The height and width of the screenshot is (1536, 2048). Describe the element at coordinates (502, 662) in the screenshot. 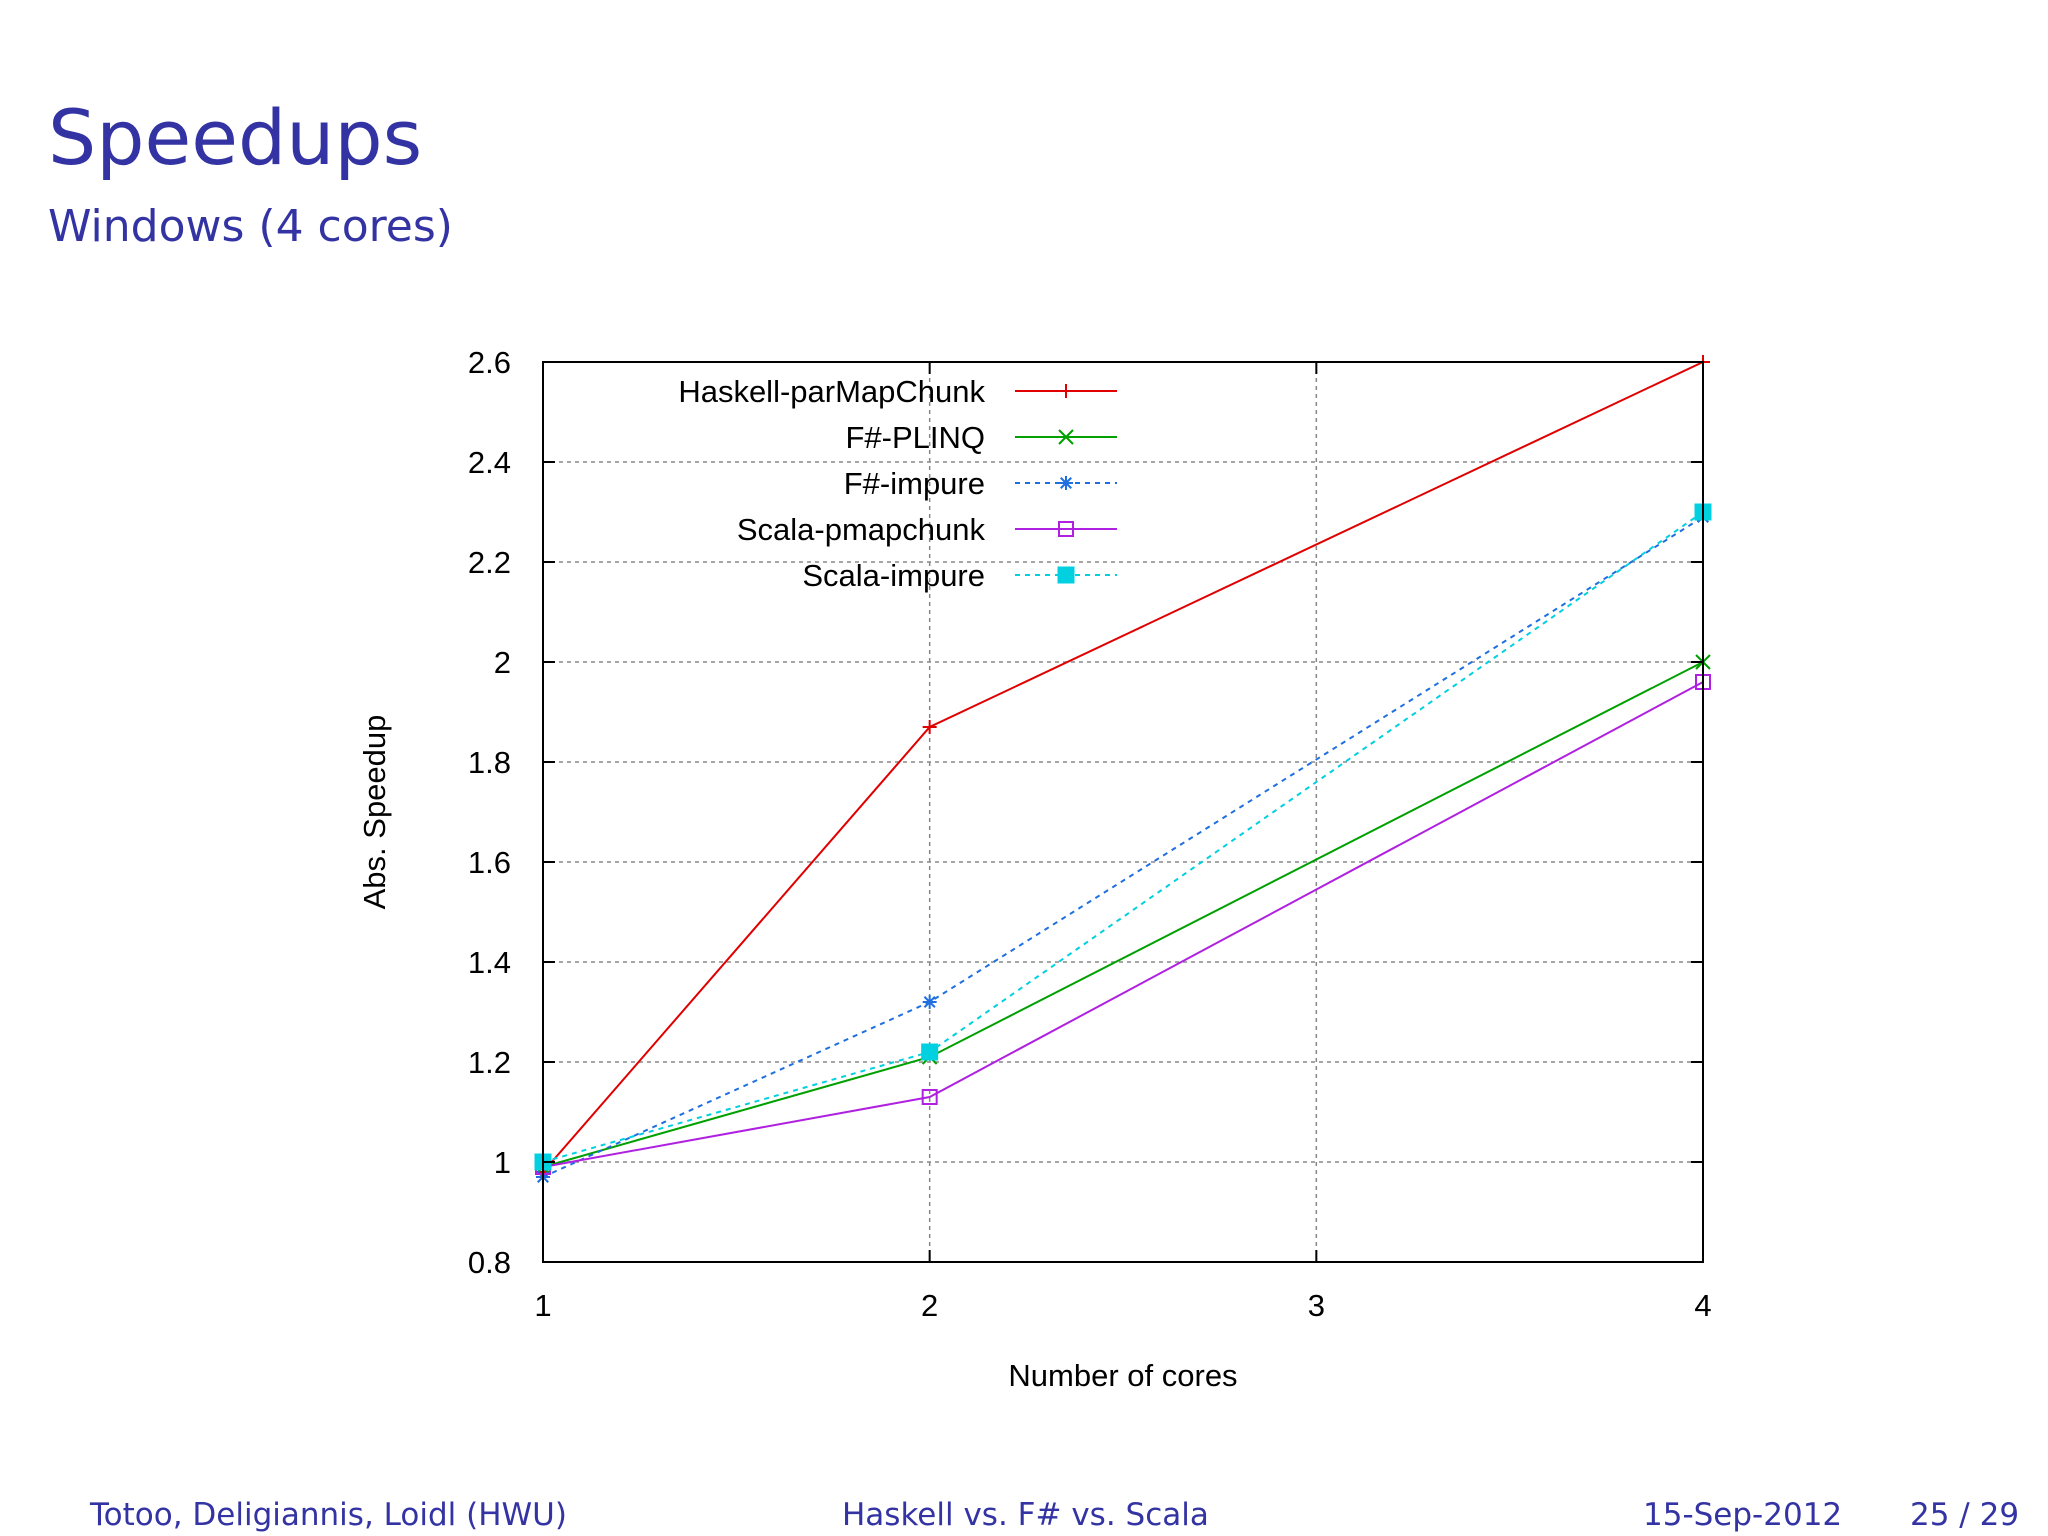

I see `y-tick-label: 2` at that location.